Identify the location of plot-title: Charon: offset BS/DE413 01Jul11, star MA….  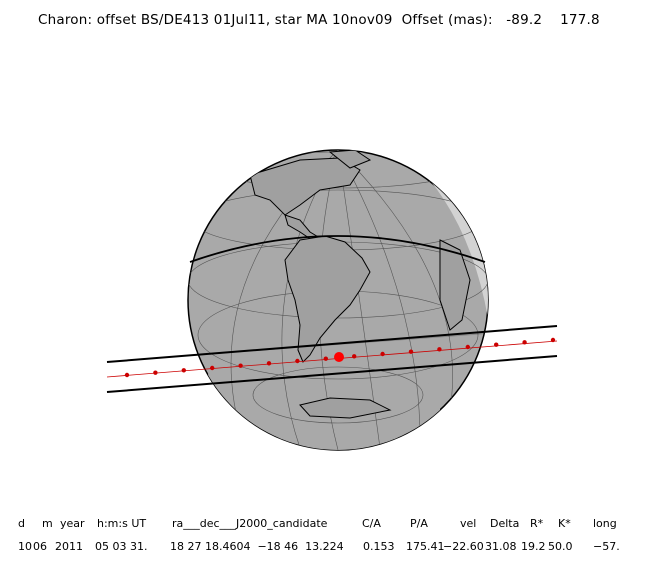
(319, 20).